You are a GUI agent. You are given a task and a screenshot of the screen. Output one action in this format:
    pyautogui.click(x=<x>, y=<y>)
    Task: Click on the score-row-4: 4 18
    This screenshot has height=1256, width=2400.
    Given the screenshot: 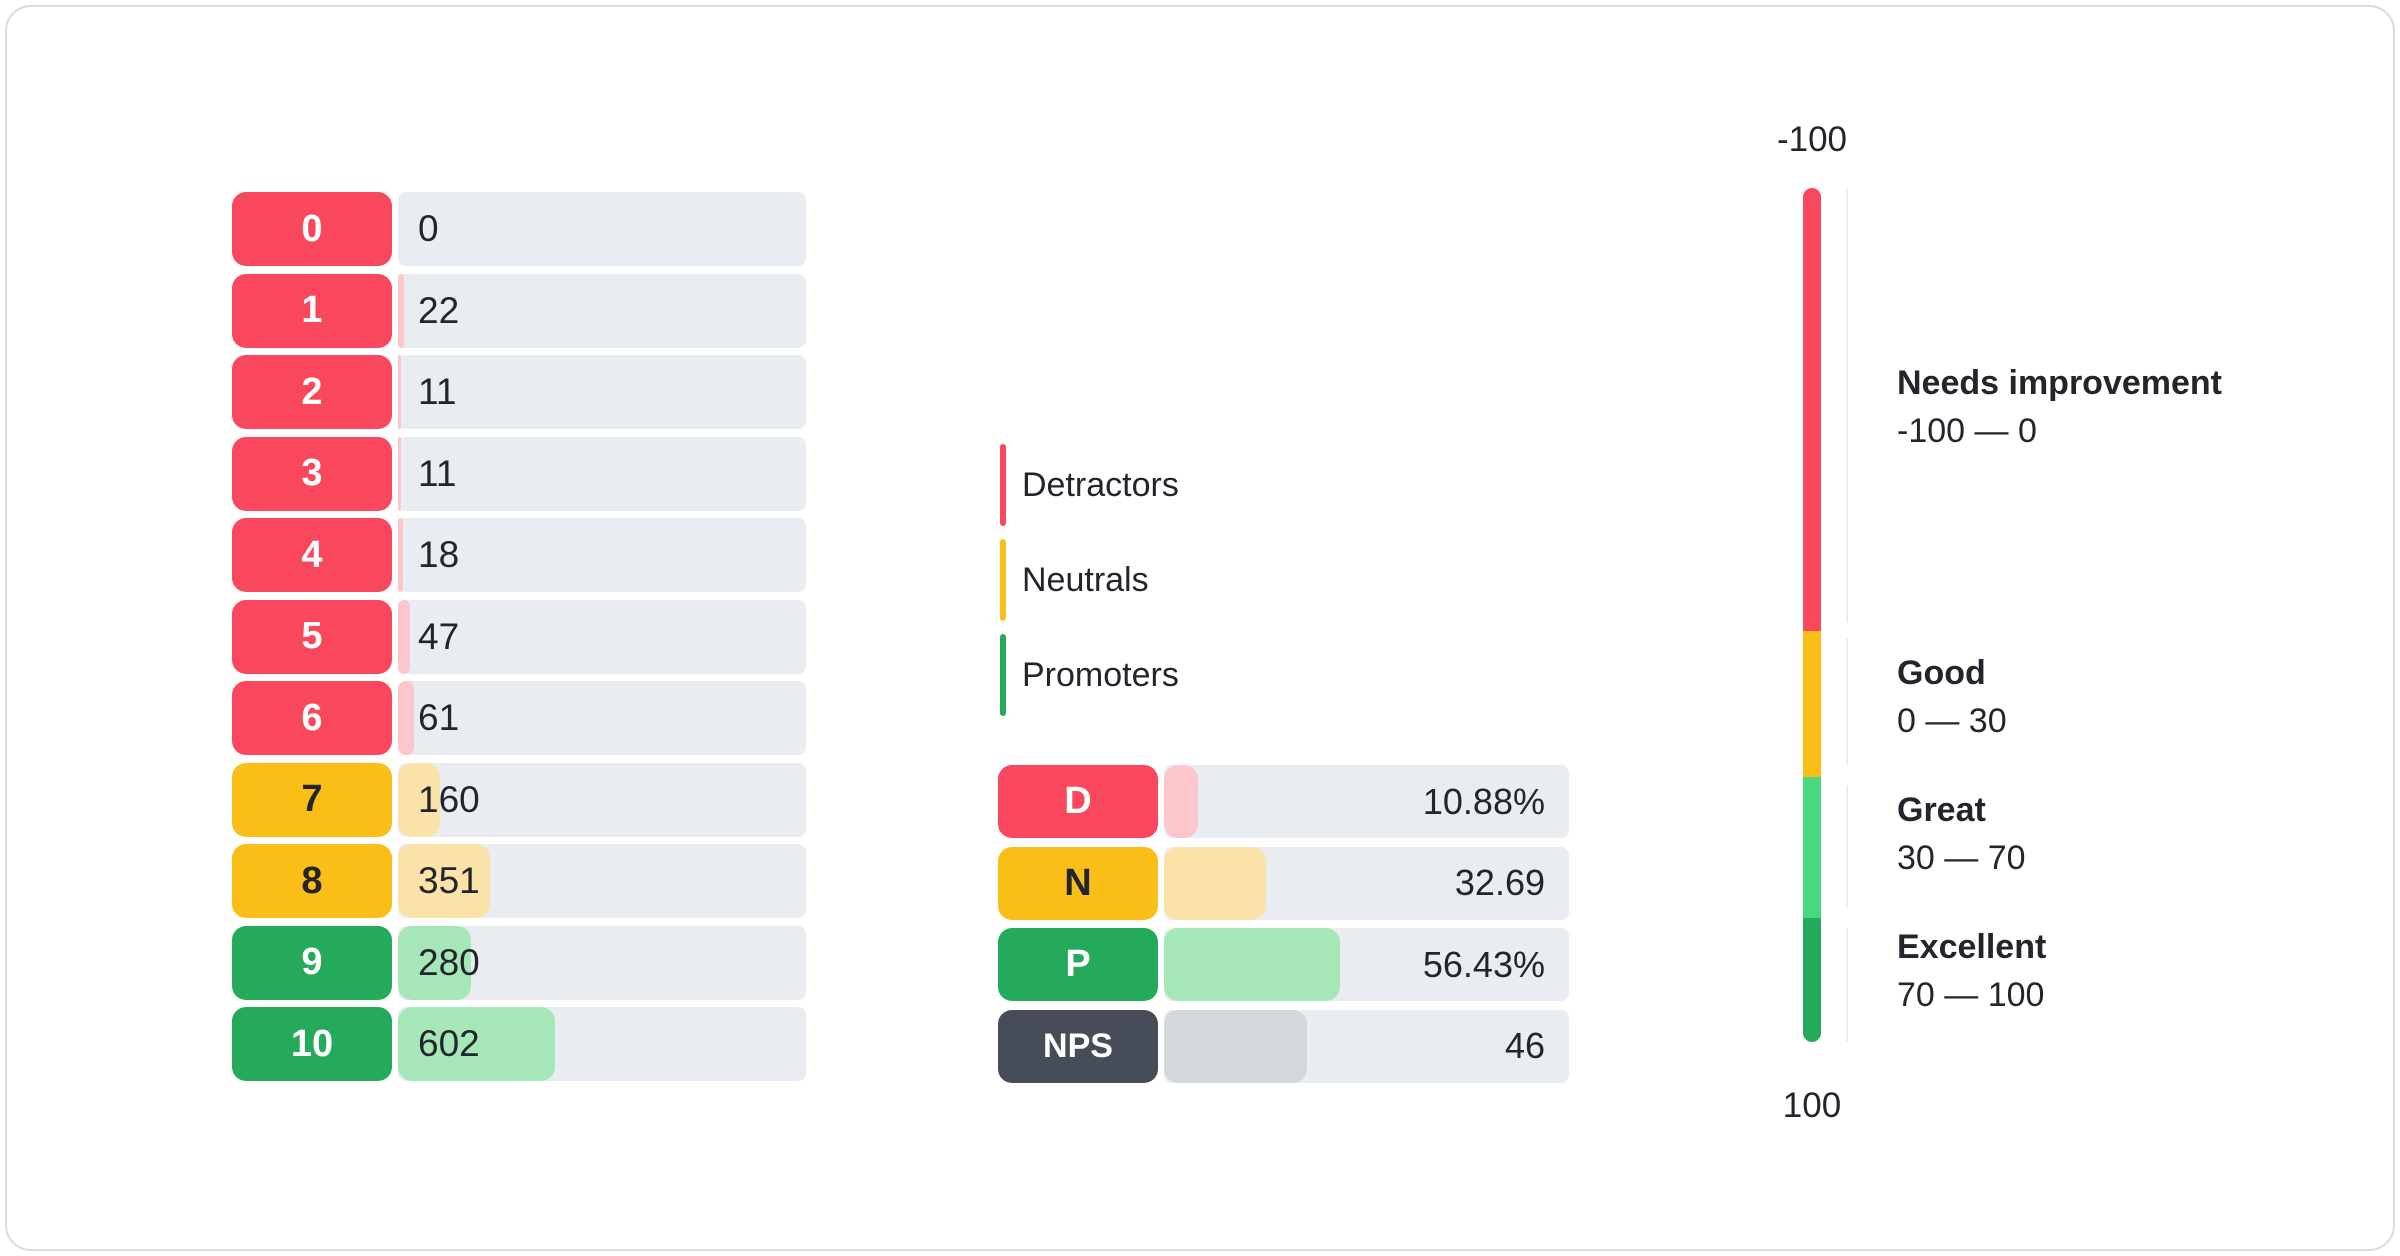 What is the action you would take?
    pyautogui.click(x=519, y=555)
    